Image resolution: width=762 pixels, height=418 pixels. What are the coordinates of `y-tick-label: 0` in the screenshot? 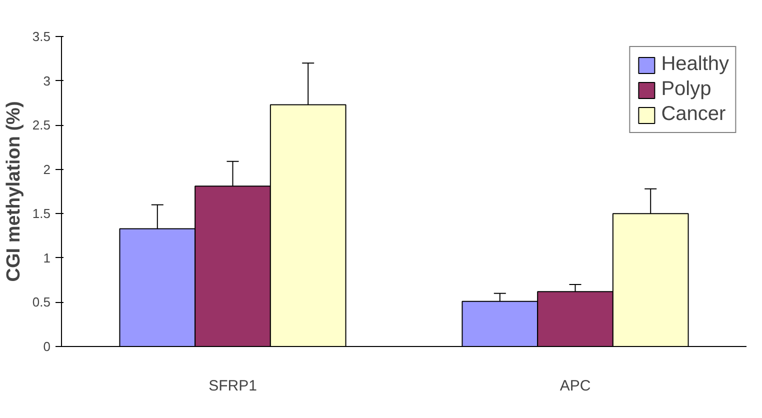 It's located at (47, 346).